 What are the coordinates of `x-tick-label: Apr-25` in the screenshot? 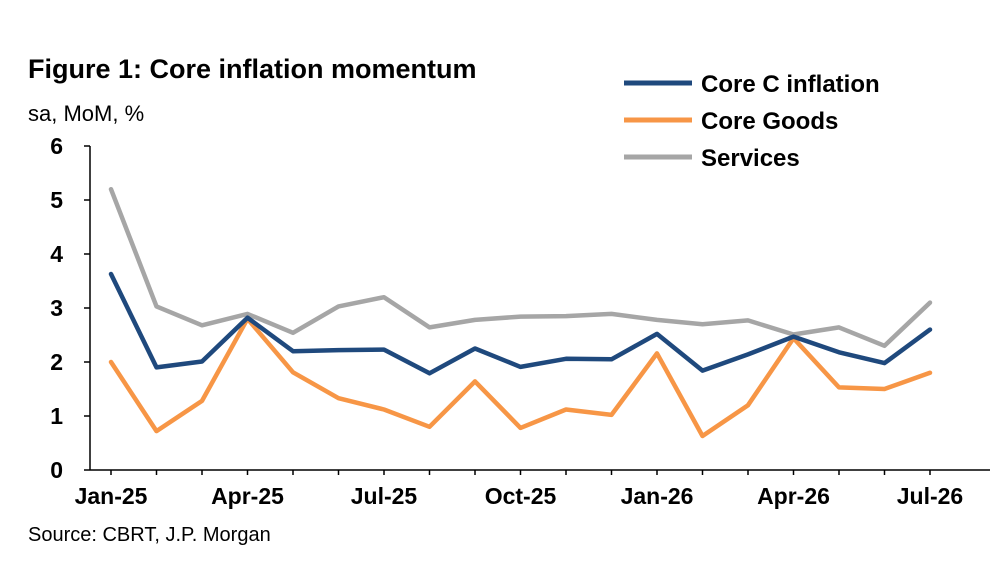 It's located at (247, 496).